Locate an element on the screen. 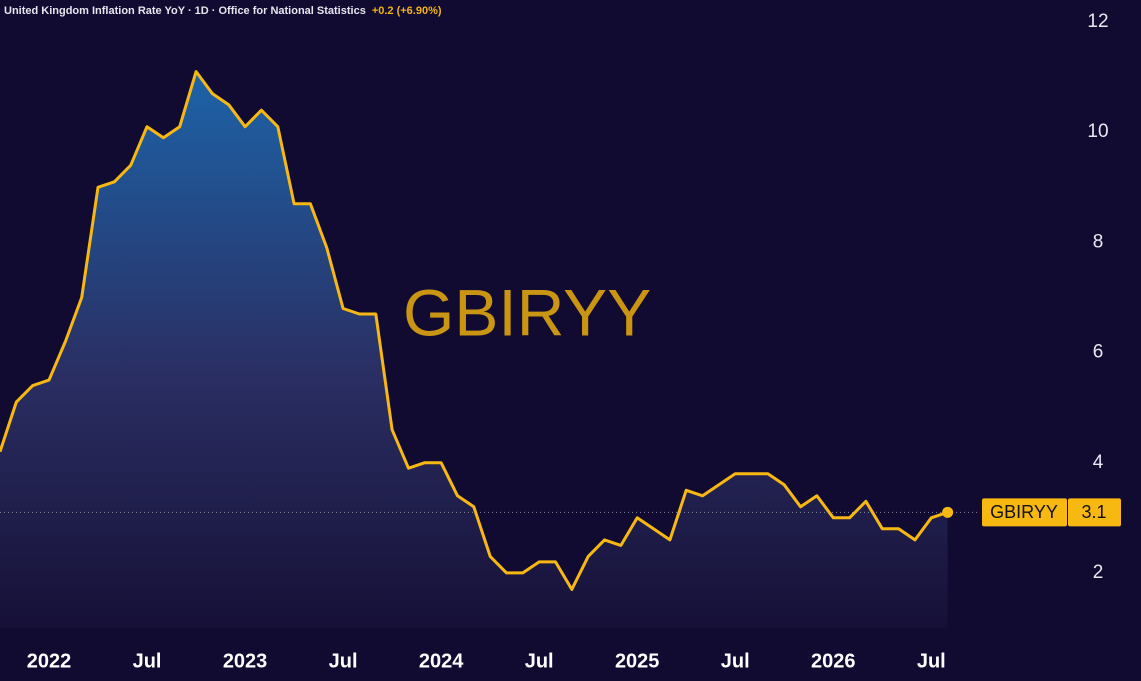  price-label-name: GBIRYY is located at coordinates (1024, 512).